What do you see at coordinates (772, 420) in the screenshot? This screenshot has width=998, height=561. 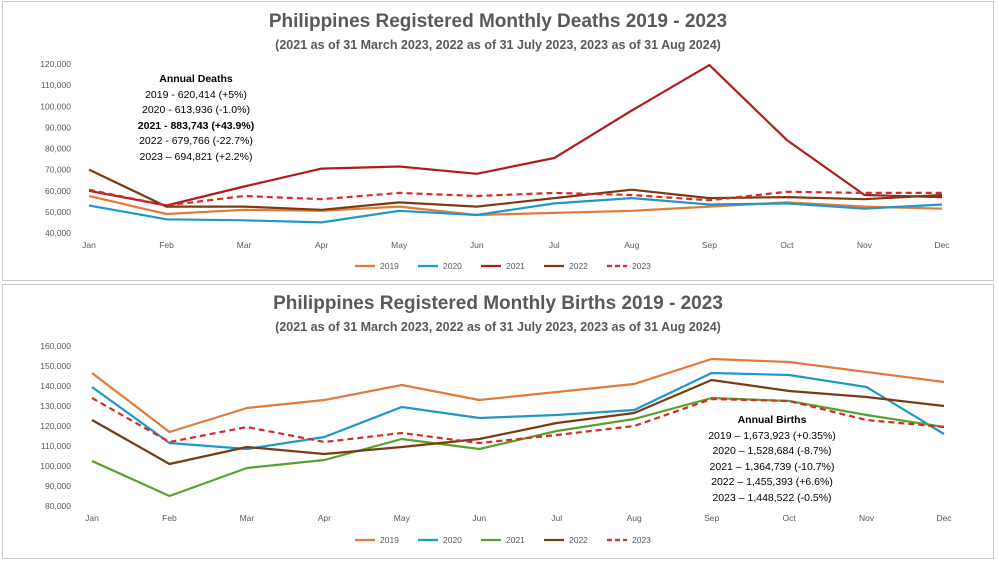 I see `annual-births-heading: Annual Births` at bounding box center [772, 420].